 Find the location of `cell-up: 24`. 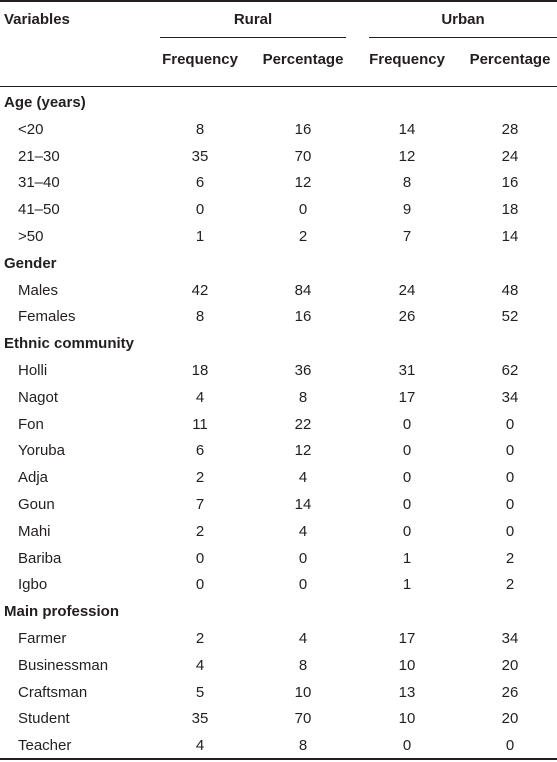

cell-up: 24 is located at coordinates (510, 156).